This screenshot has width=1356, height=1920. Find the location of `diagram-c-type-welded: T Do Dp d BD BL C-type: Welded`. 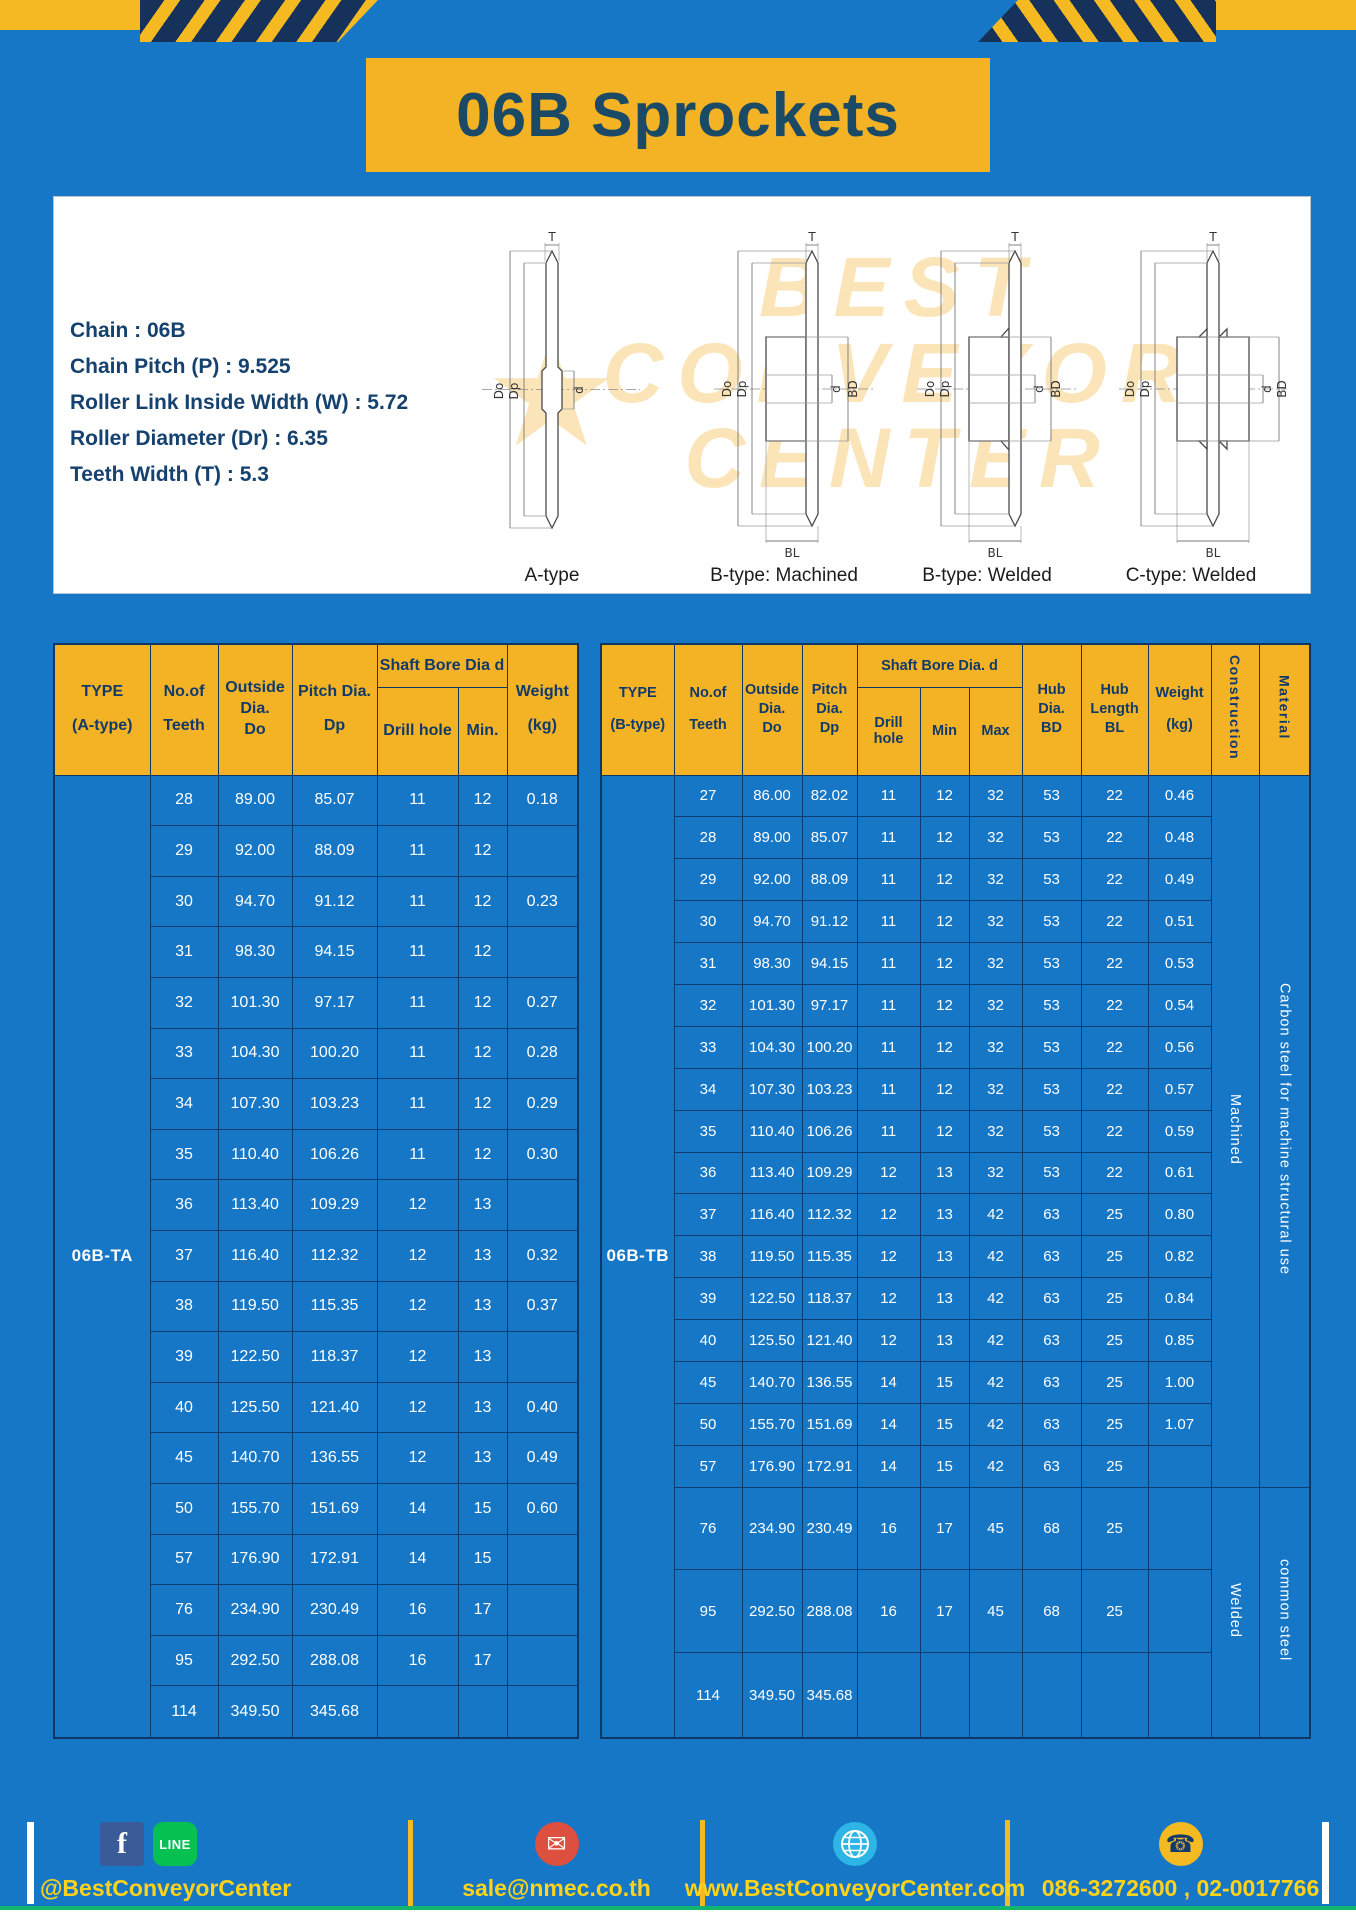

diagram-c-type-welded: T Do Dp d BD BL C-type: Welded is located at coordinates (1191, 409).